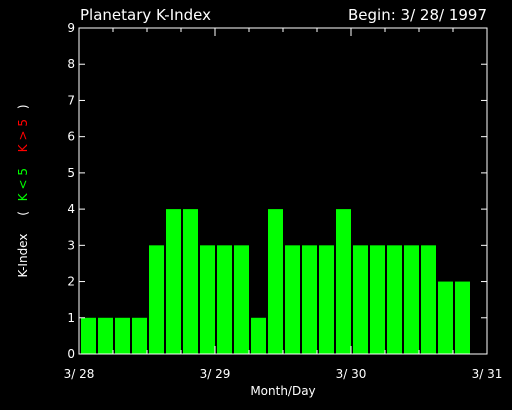 The height and width of the screenshot is (410, 512). What do you see at coordinates (71, 209) in the screenshot?
I see `y-tick-label: 4` at bounding box center [71, 209].